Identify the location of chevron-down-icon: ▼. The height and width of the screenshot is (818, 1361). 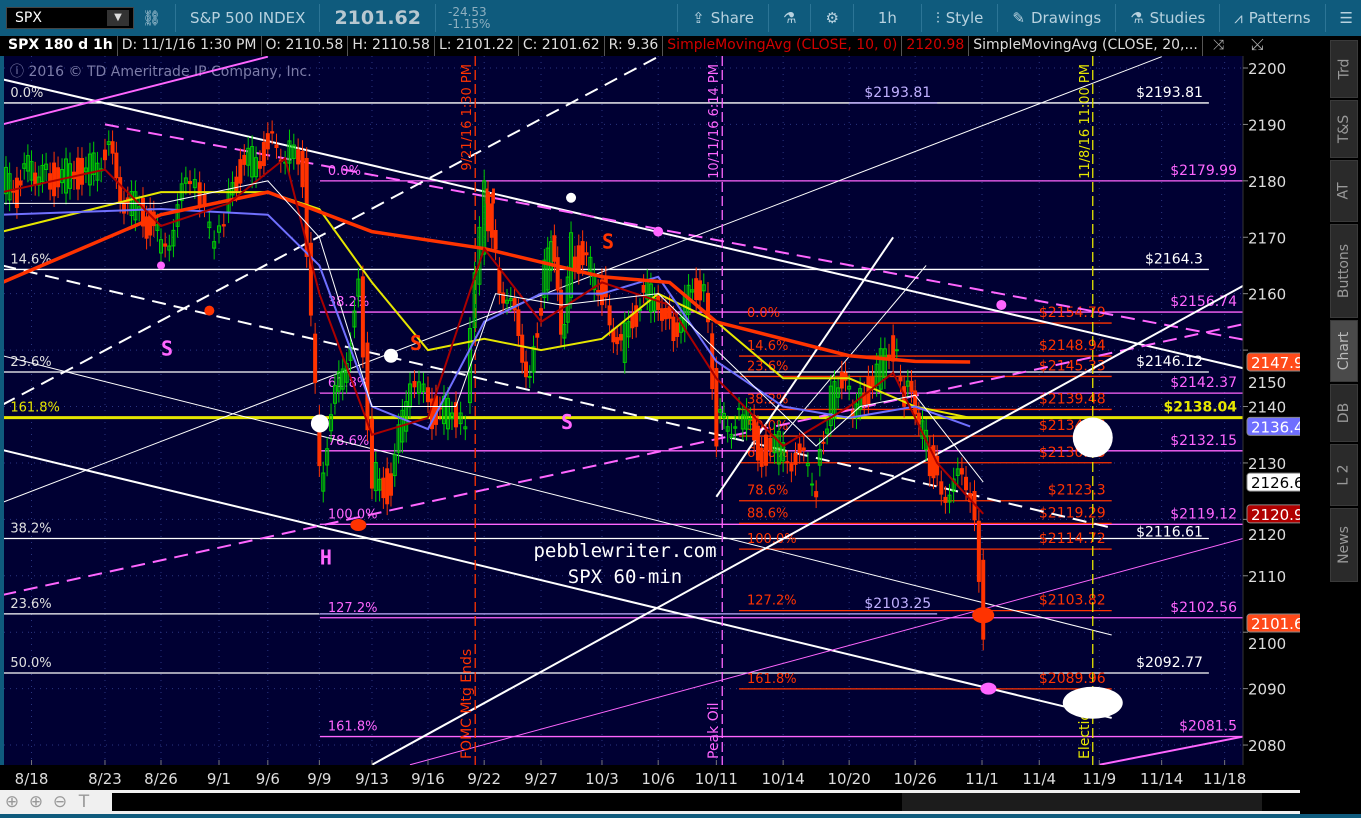
(118, 18).